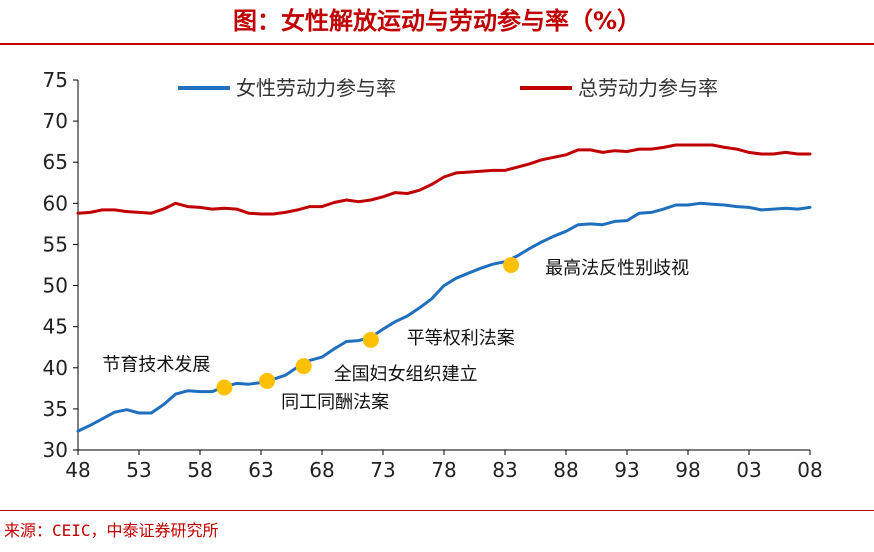  Describe the element at coordinates (687, 470) in the screenshot. I see `x-tick-label: 98` at that location.